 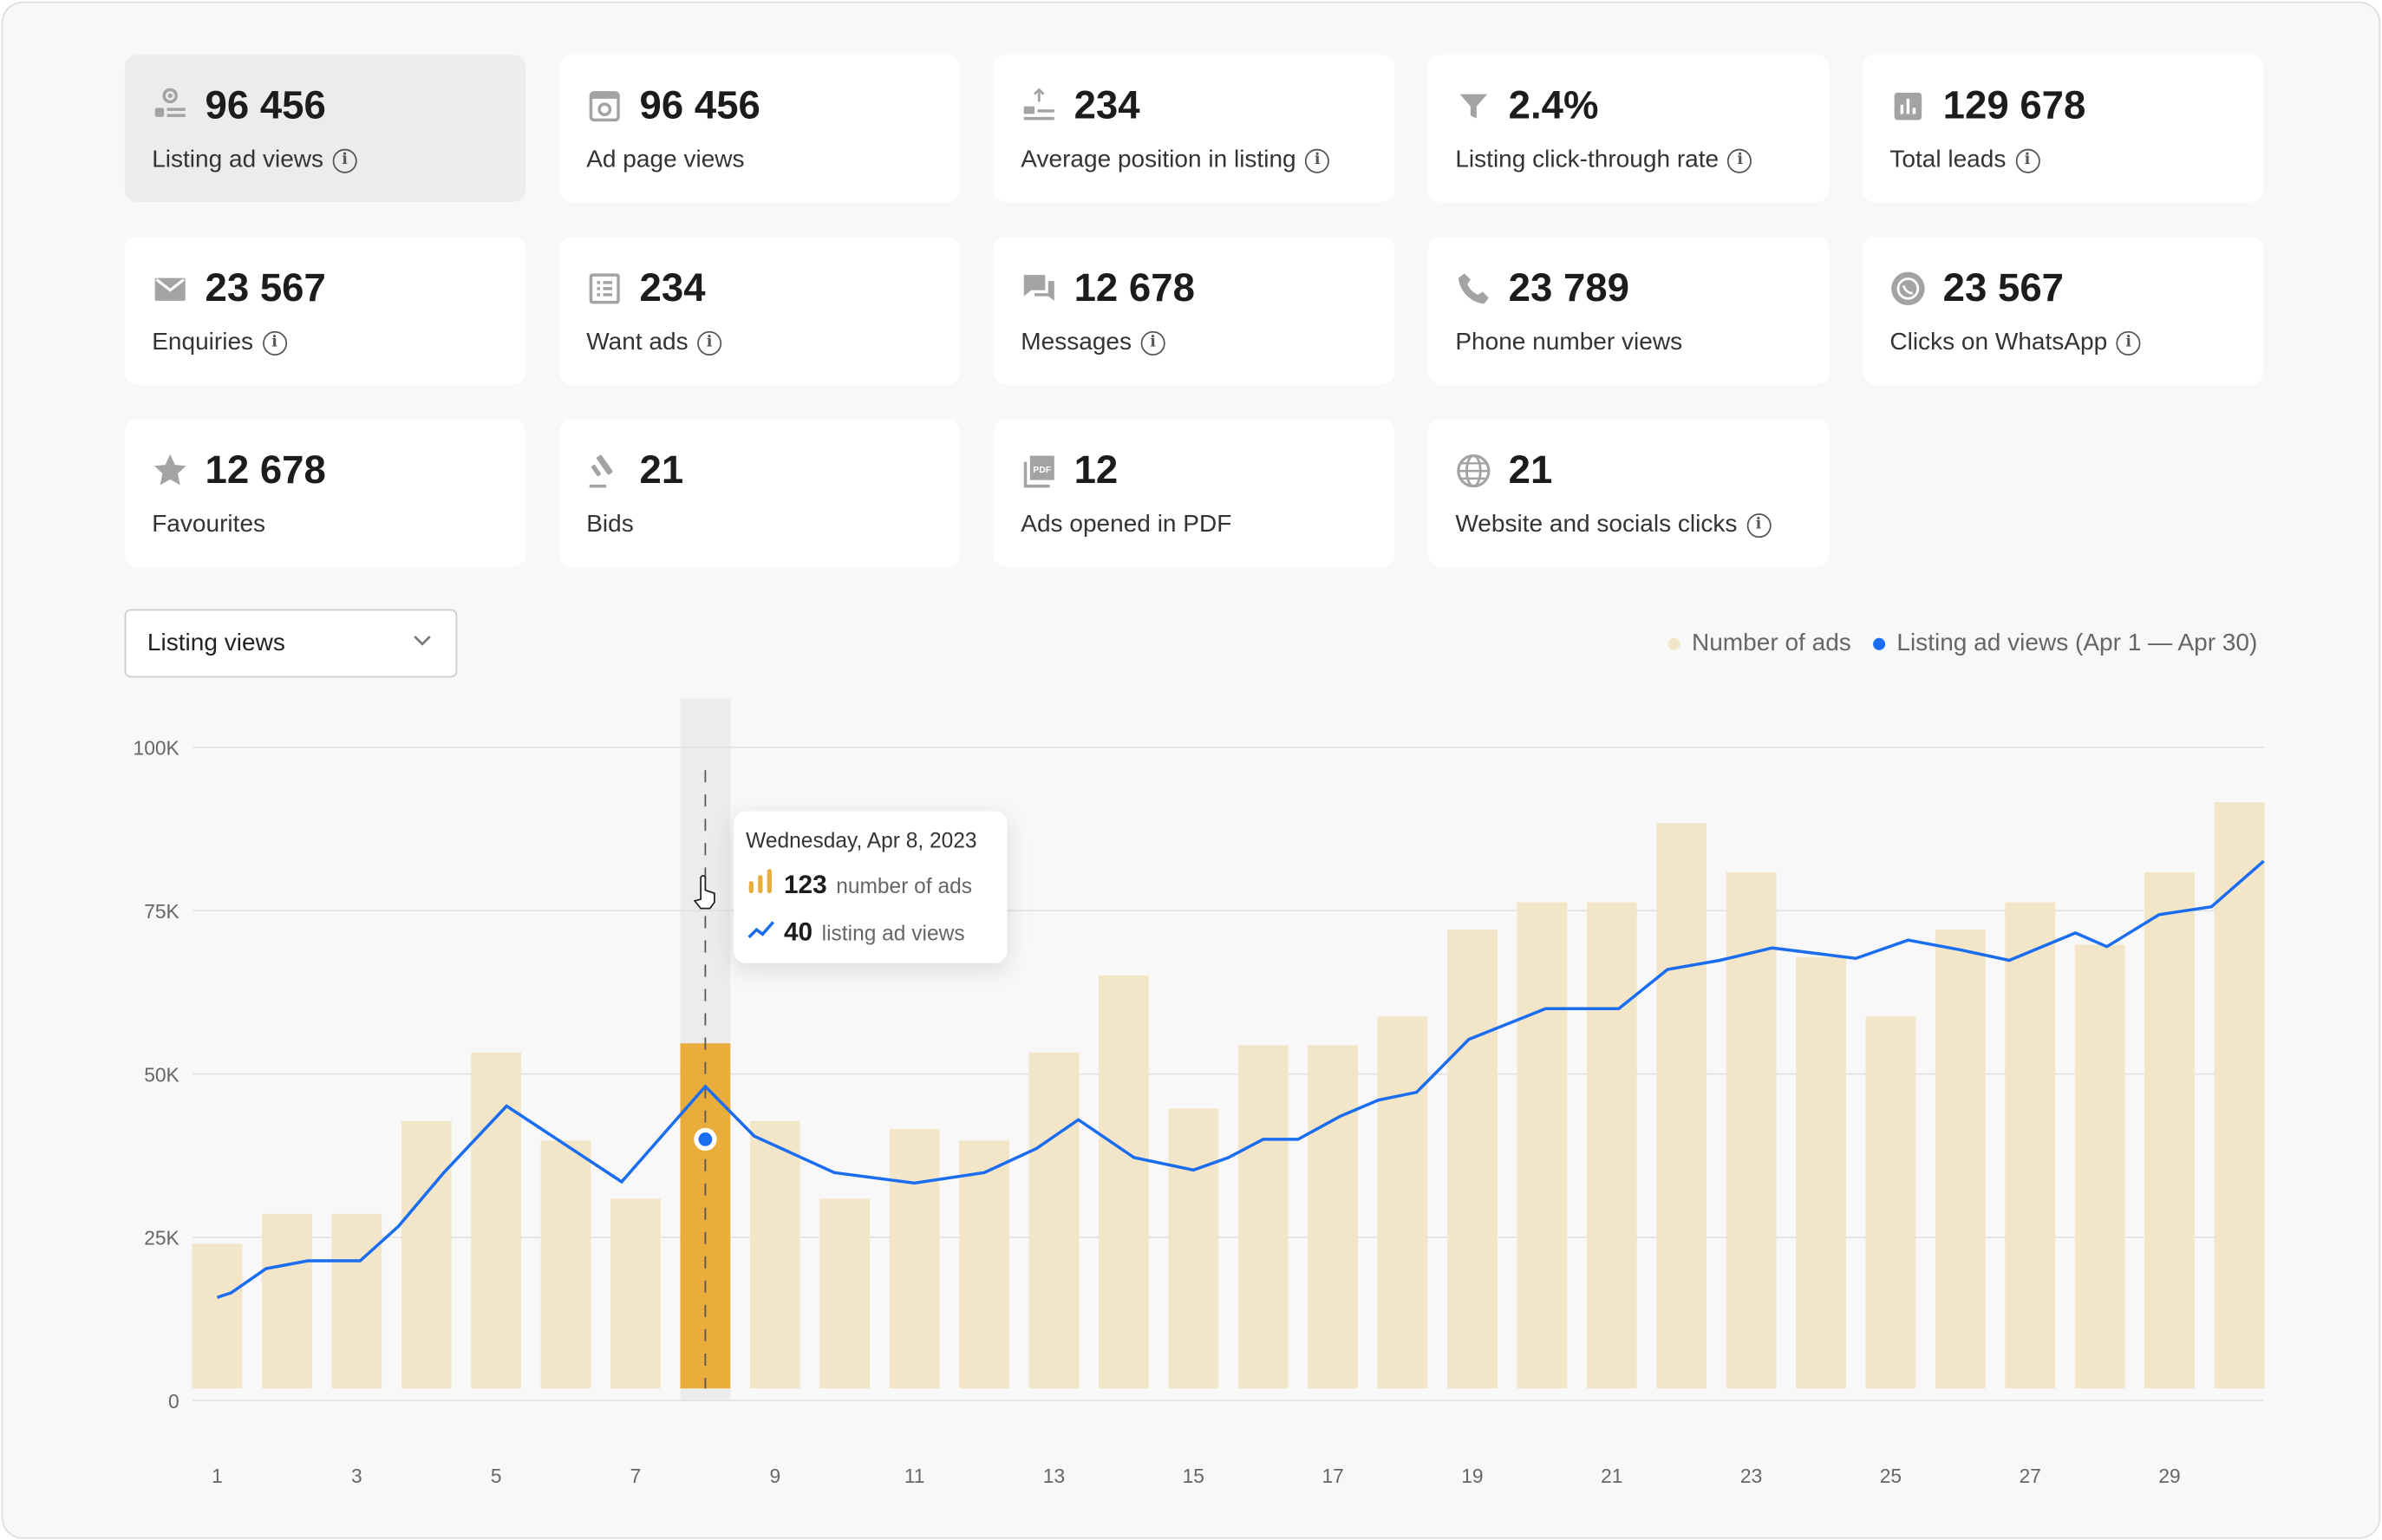 What do you see at coordinates (1908, 288) in the screenshot?
I see `whatsapp-icon` at bounding box center [1908, 288].